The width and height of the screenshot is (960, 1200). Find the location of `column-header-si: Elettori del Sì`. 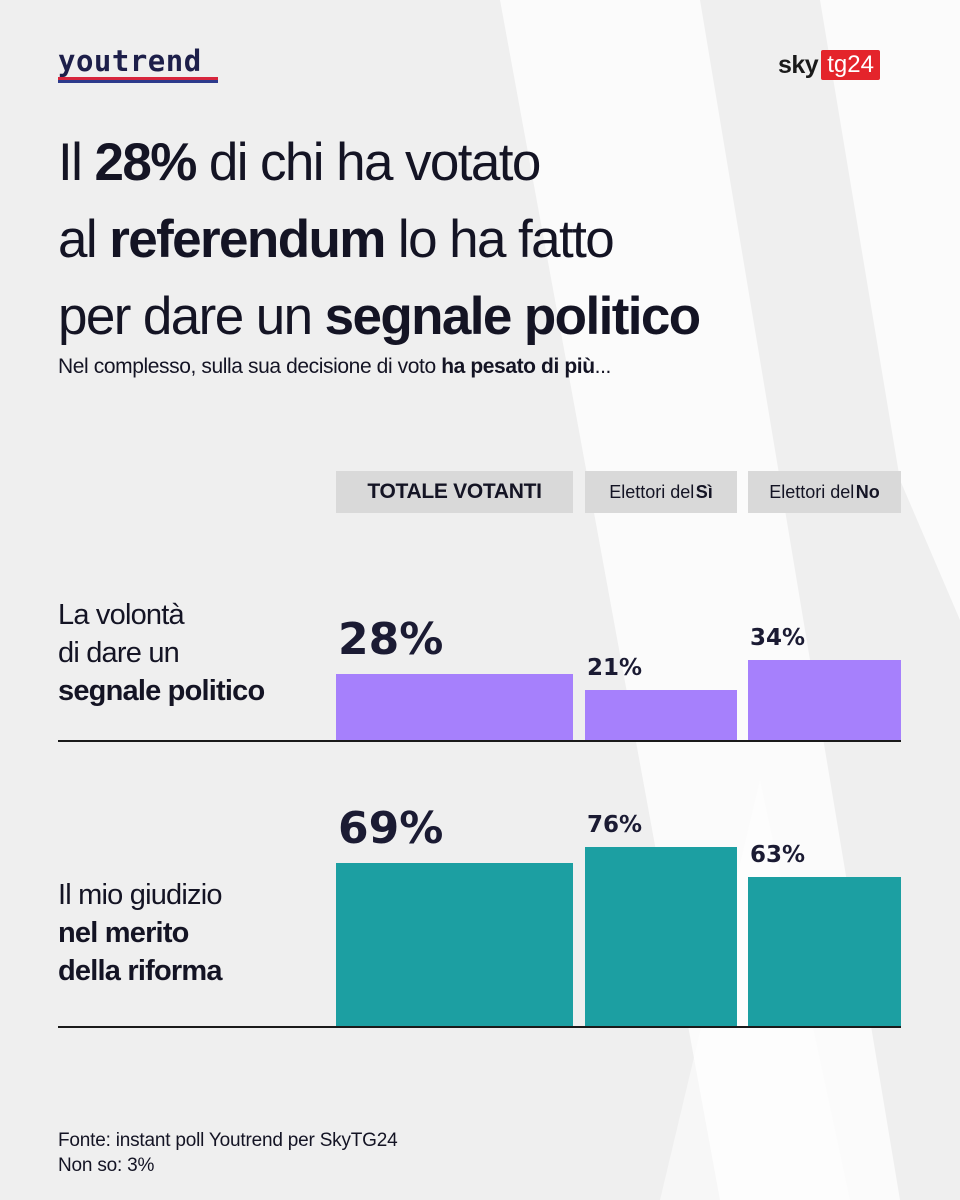

column-header-si: Elettori del Sì is located at coordinates (661, 492).